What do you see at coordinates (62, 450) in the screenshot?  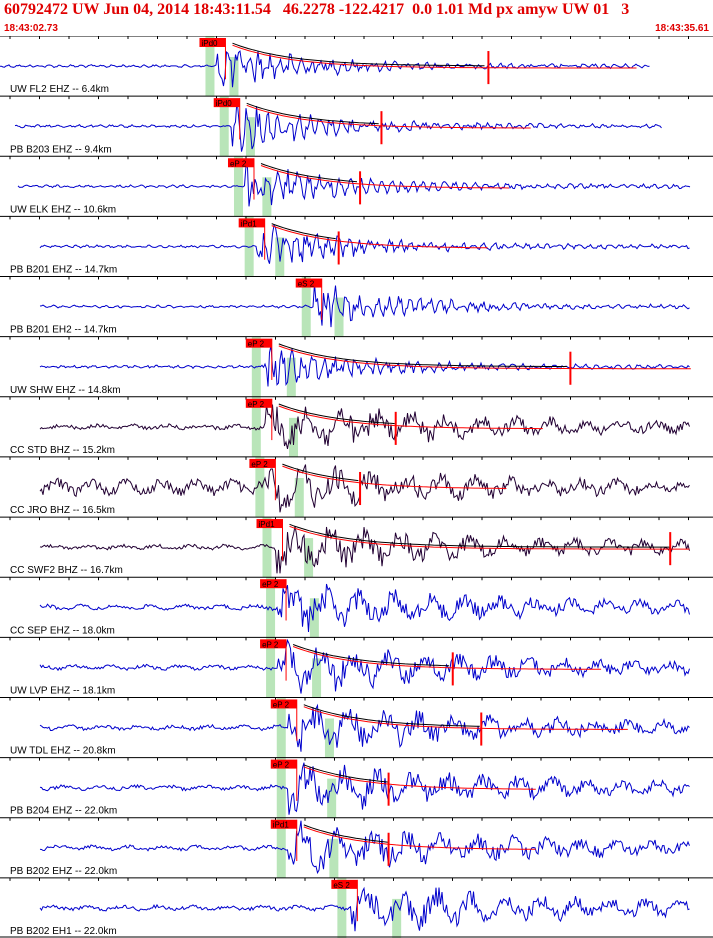 I see `station-label: CC STD BHZ -- 15.2km` at bounding box center [62, 450].